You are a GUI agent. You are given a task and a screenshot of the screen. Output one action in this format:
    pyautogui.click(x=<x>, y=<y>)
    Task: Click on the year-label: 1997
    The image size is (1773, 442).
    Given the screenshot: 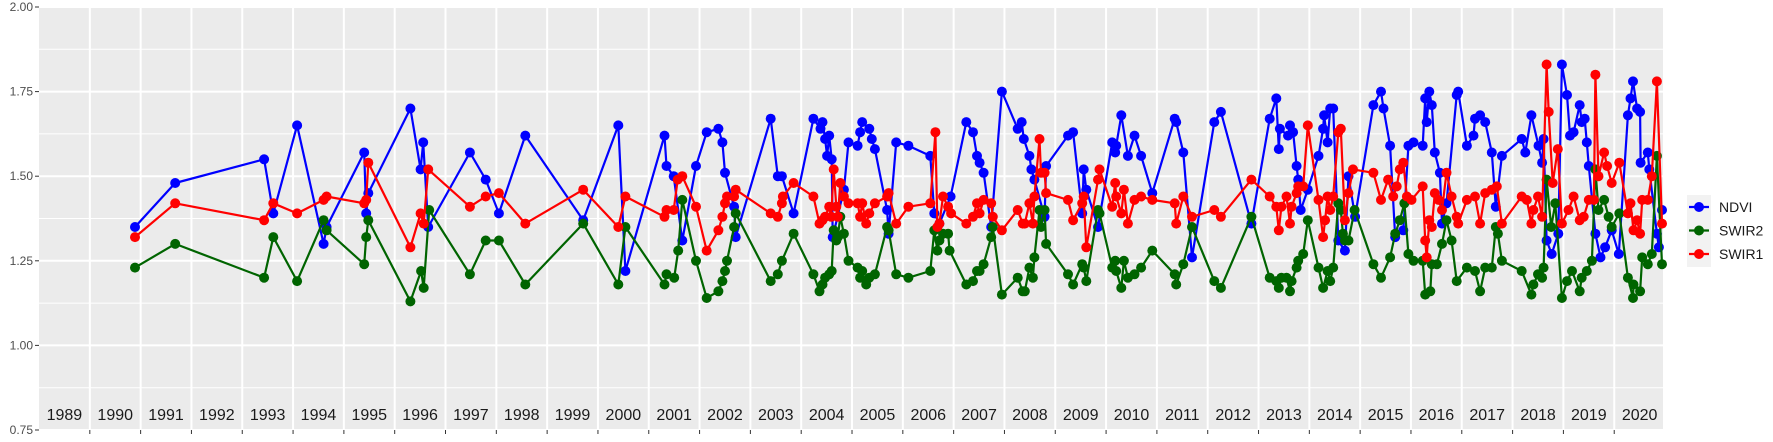 What is the action you would take?
    pyautogui.click(x=471, y=415)
    